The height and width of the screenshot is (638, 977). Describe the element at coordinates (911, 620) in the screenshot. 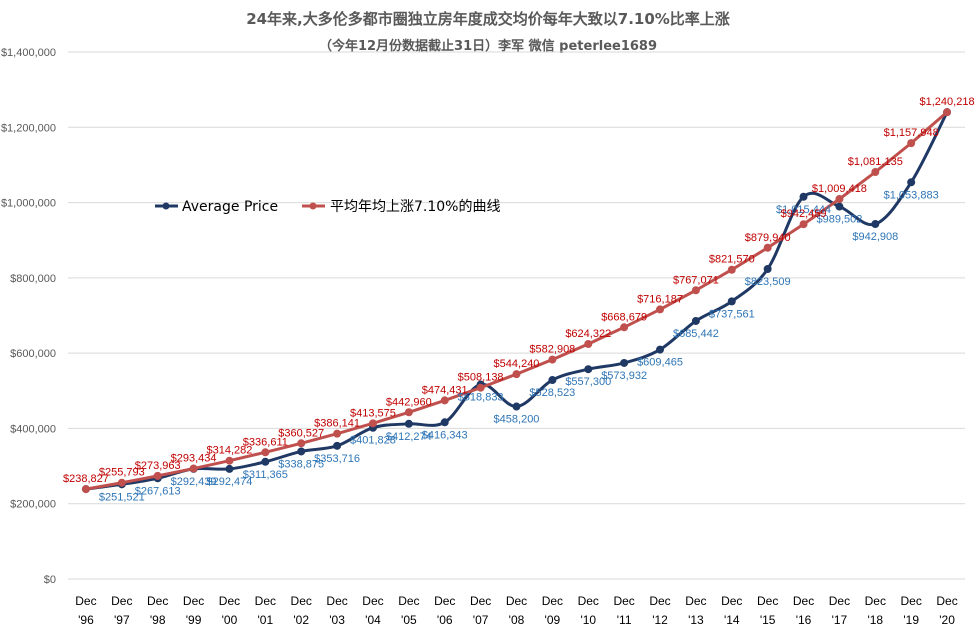

I see `x-tick-label: '19` at that location.